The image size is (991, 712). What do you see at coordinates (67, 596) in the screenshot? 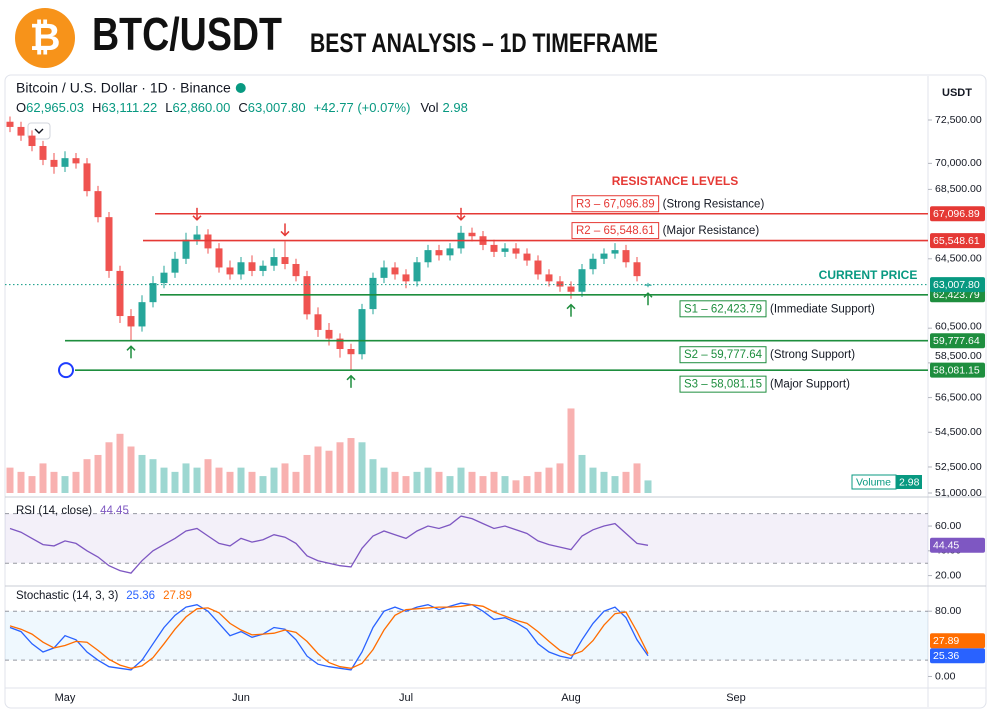
I see `pane-title-text: Stochastic (14, 3, 3)` at bounding box center [67, 596].